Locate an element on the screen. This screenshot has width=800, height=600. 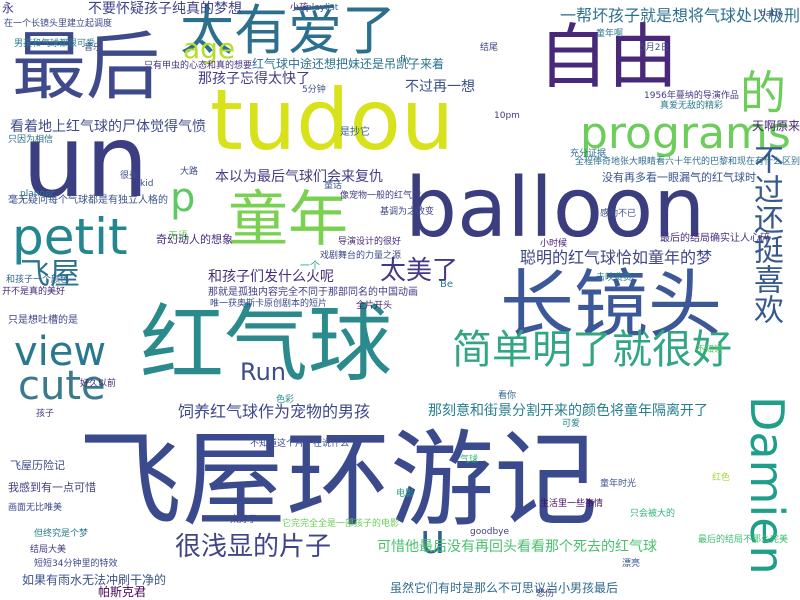
word-cloud-word: 但终究是个梦 is located at coordinates (61, 534).